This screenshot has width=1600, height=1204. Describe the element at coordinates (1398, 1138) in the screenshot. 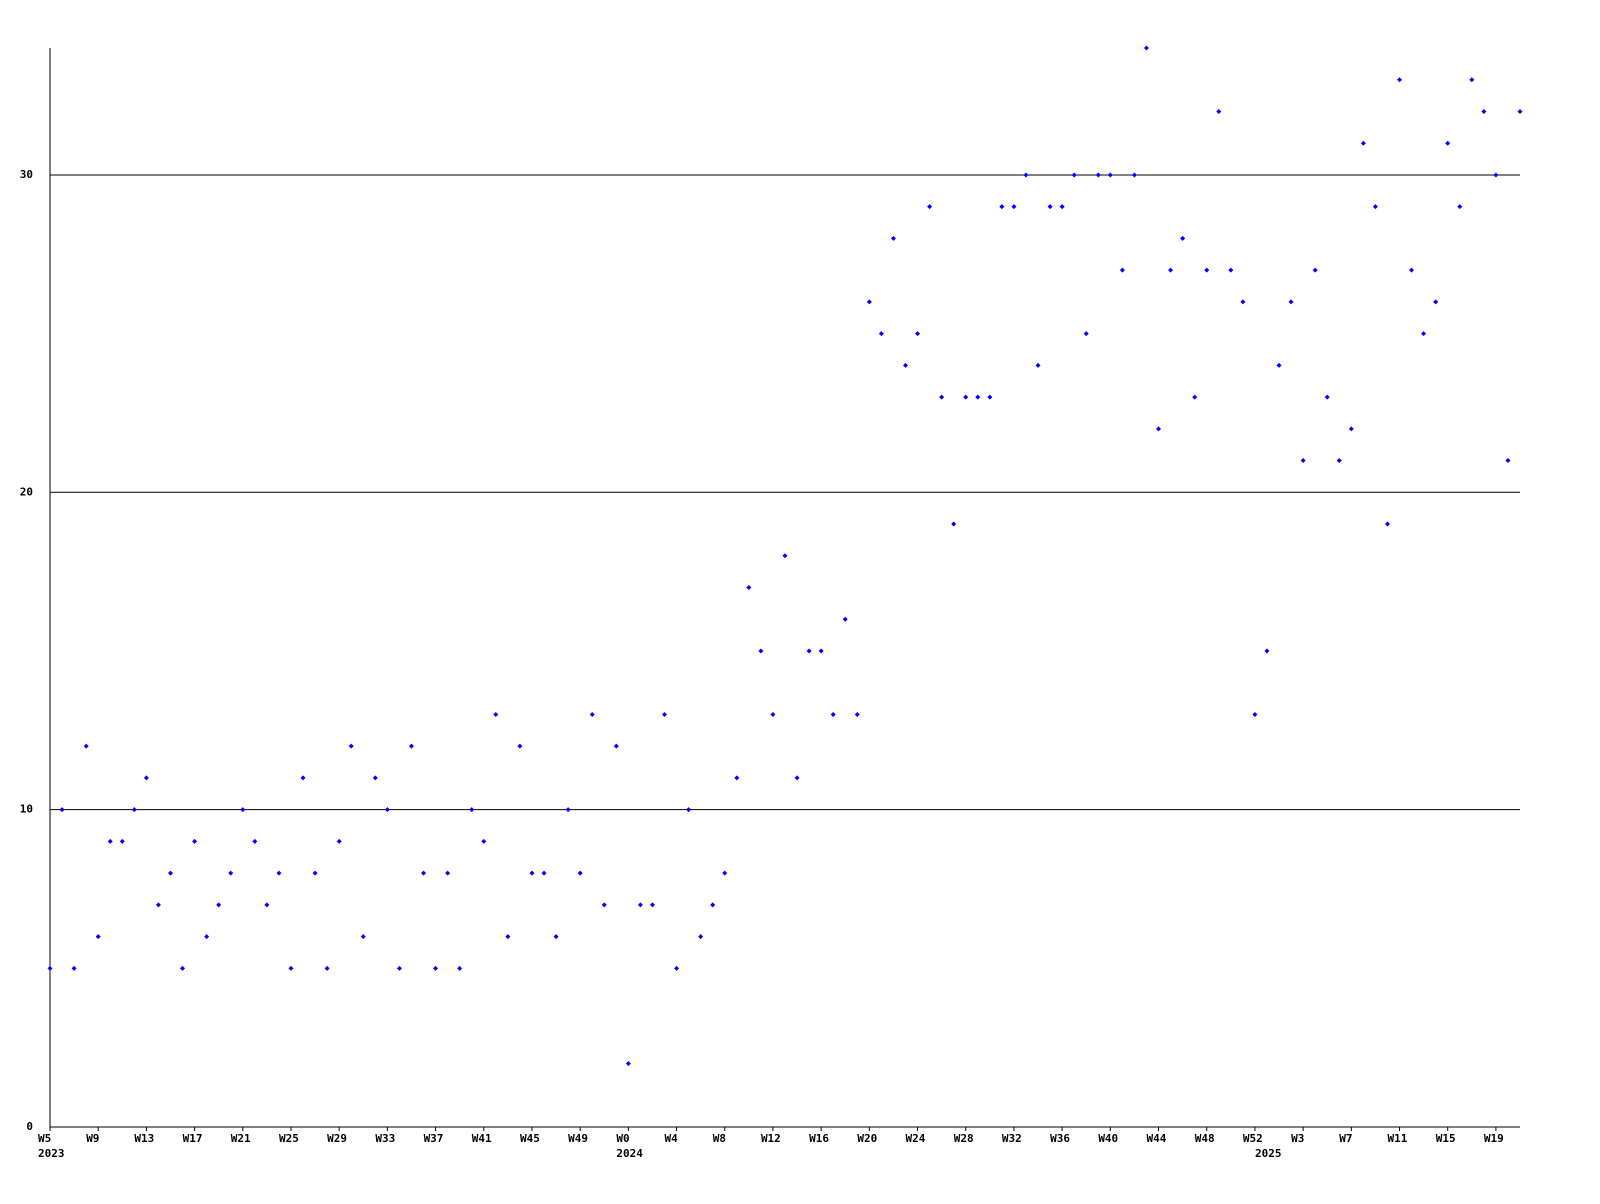

I see `x-tick-label: W11` at that location.